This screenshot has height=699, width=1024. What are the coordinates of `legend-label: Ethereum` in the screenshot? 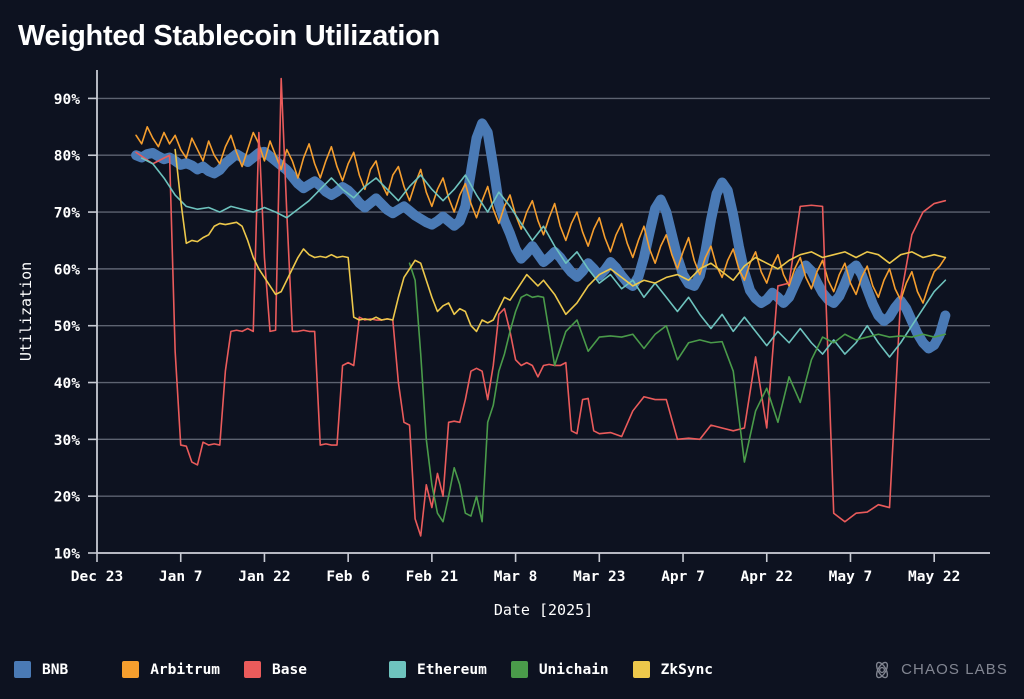 It's located at (451, 669).